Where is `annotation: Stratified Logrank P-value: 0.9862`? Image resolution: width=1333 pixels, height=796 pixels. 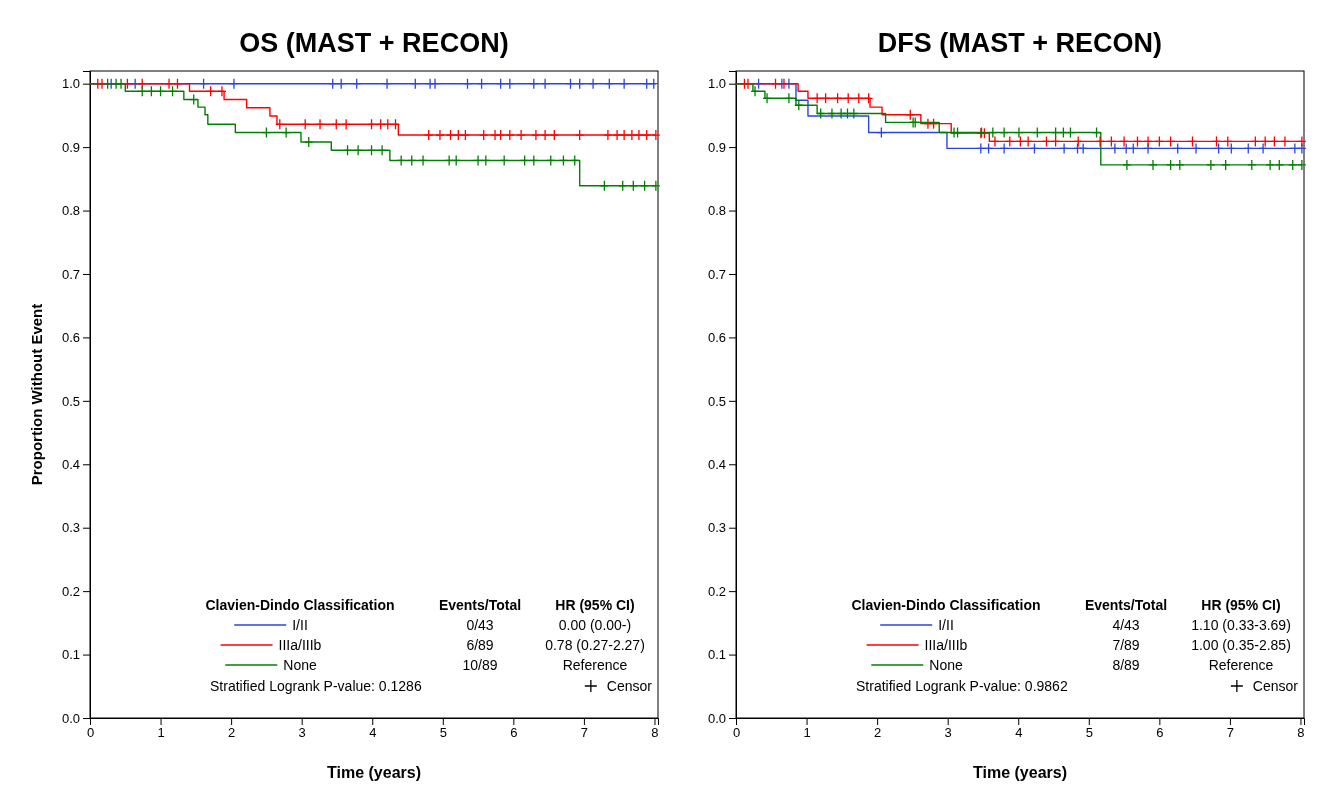 annotation: Stratified Logrank P-value: 0.9862 is located at coordinates (962, 686).